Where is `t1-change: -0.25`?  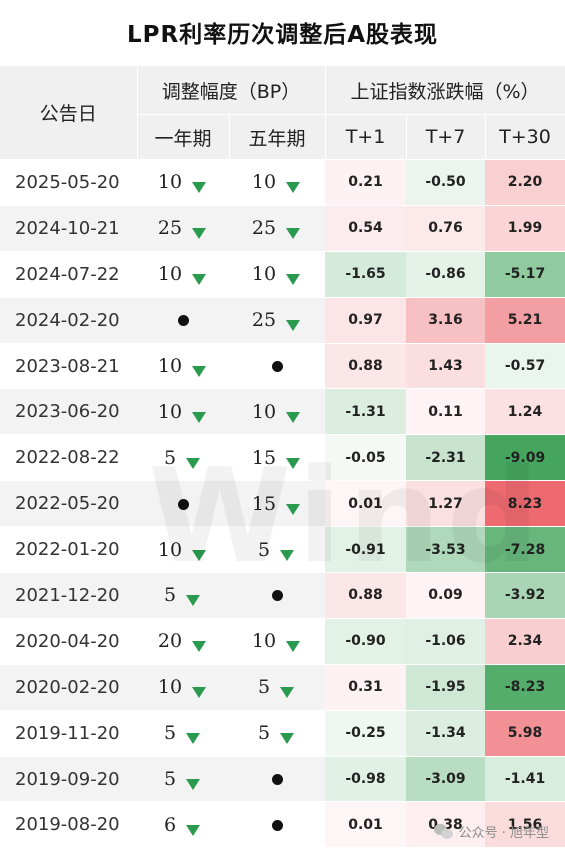 t1-change: -0.25 is located at coordinates (365, 733).